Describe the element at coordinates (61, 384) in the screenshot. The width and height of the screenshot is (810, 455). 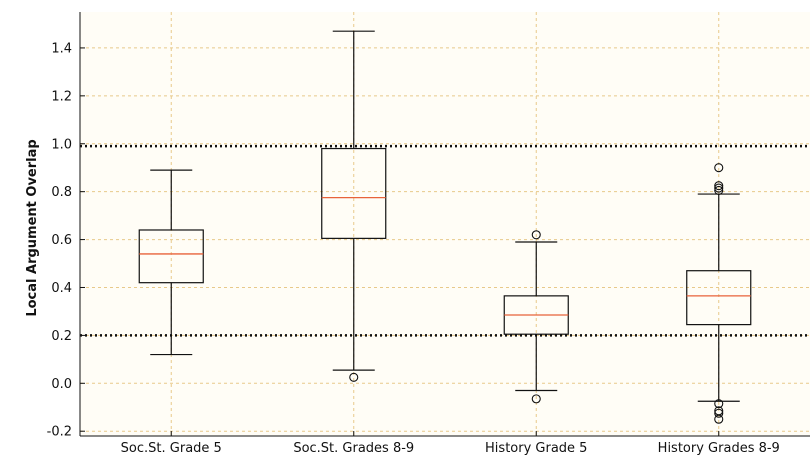
I see `y-tick-label: 0.0` at that location.